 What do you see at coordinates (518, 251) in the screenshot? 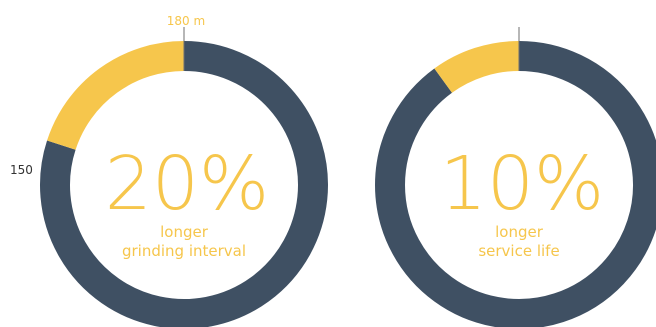
I see `donut-2-caption-line-2: service life` at bounding box center [518, 251].